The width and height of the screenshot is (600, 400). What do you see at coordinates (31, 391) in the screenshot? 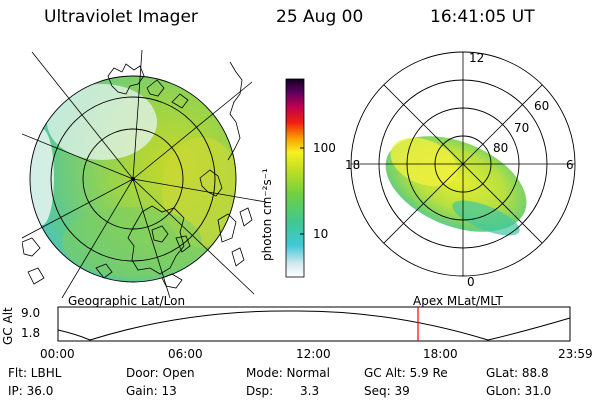
I see `ip-info: IP: 36.0` at bounding box center [31, 391].